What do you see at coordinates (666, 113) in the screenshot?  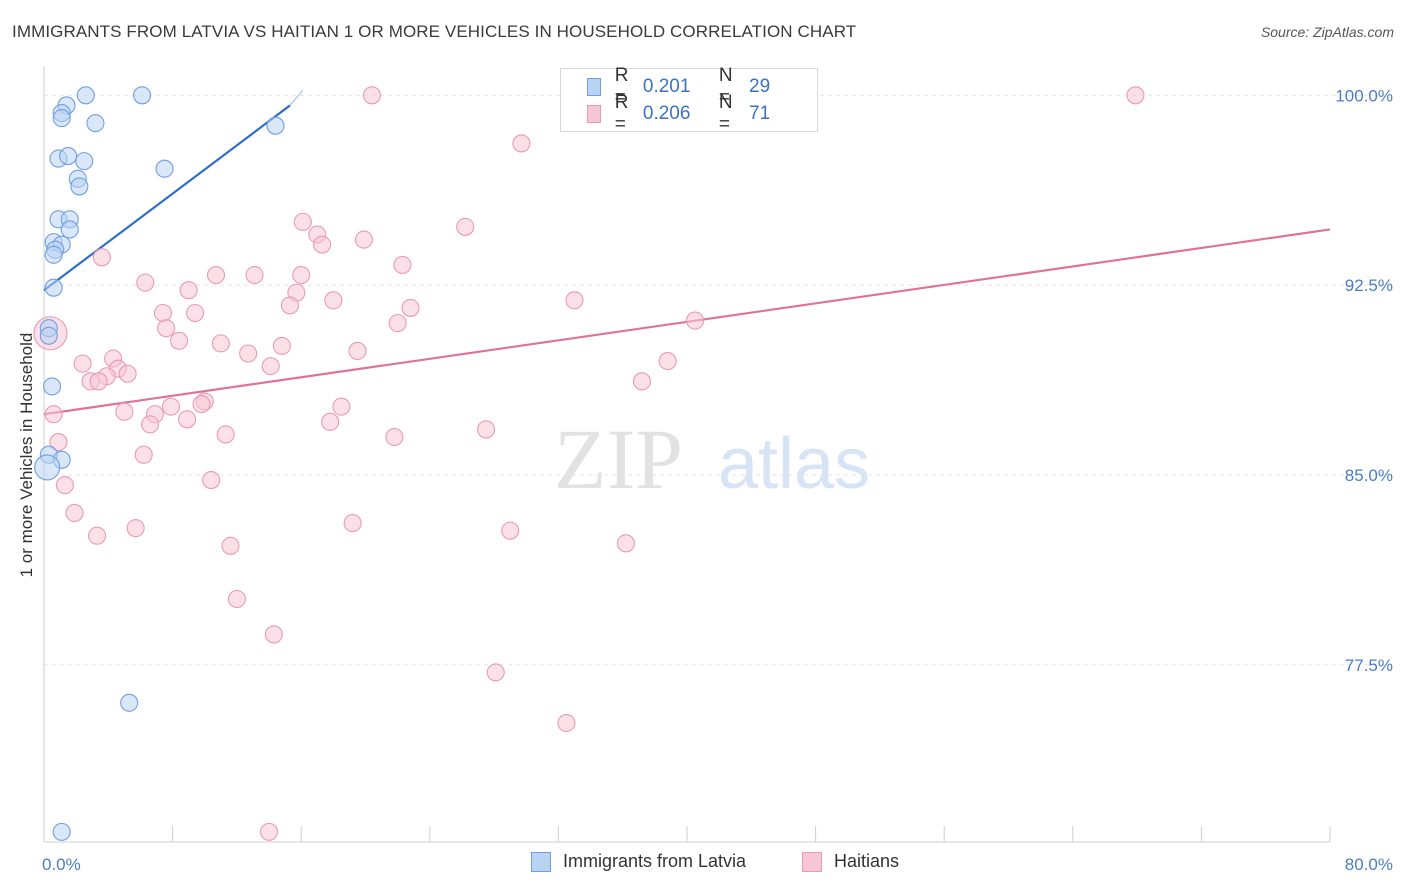 I see `legend-r-value: 0.206` at bounding box center [666, 113].